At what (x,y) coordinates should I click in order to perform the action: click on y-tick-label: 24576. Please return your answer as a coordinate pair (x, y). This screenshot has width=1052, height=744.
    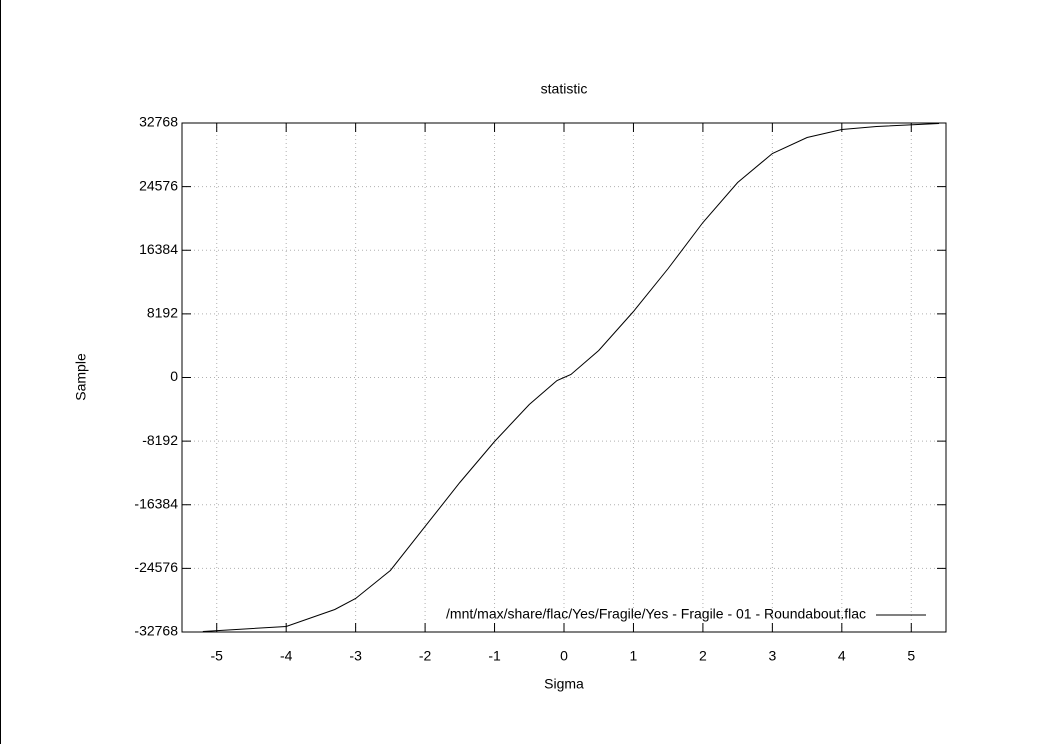
    Looking at the image, I should click on (158, 185).